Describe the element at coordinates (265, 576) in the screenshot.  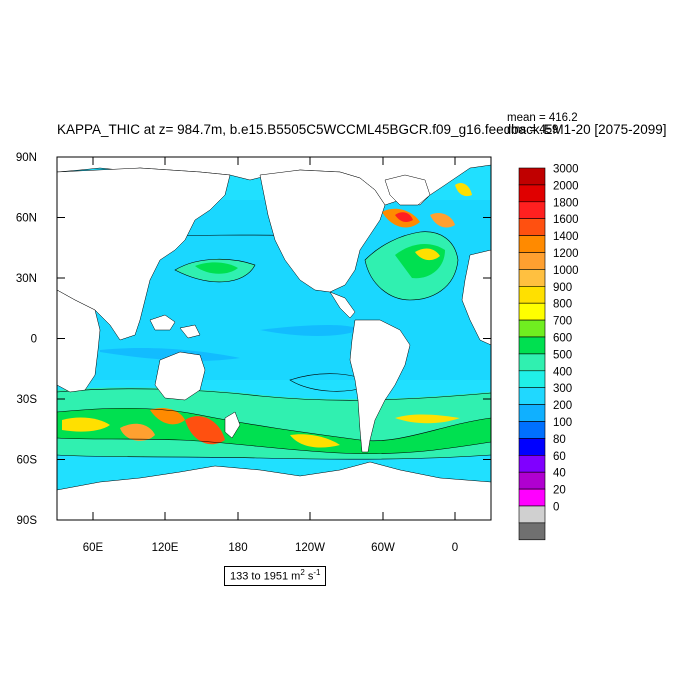
I see `range-text: 133 to 1951 m` at that location.